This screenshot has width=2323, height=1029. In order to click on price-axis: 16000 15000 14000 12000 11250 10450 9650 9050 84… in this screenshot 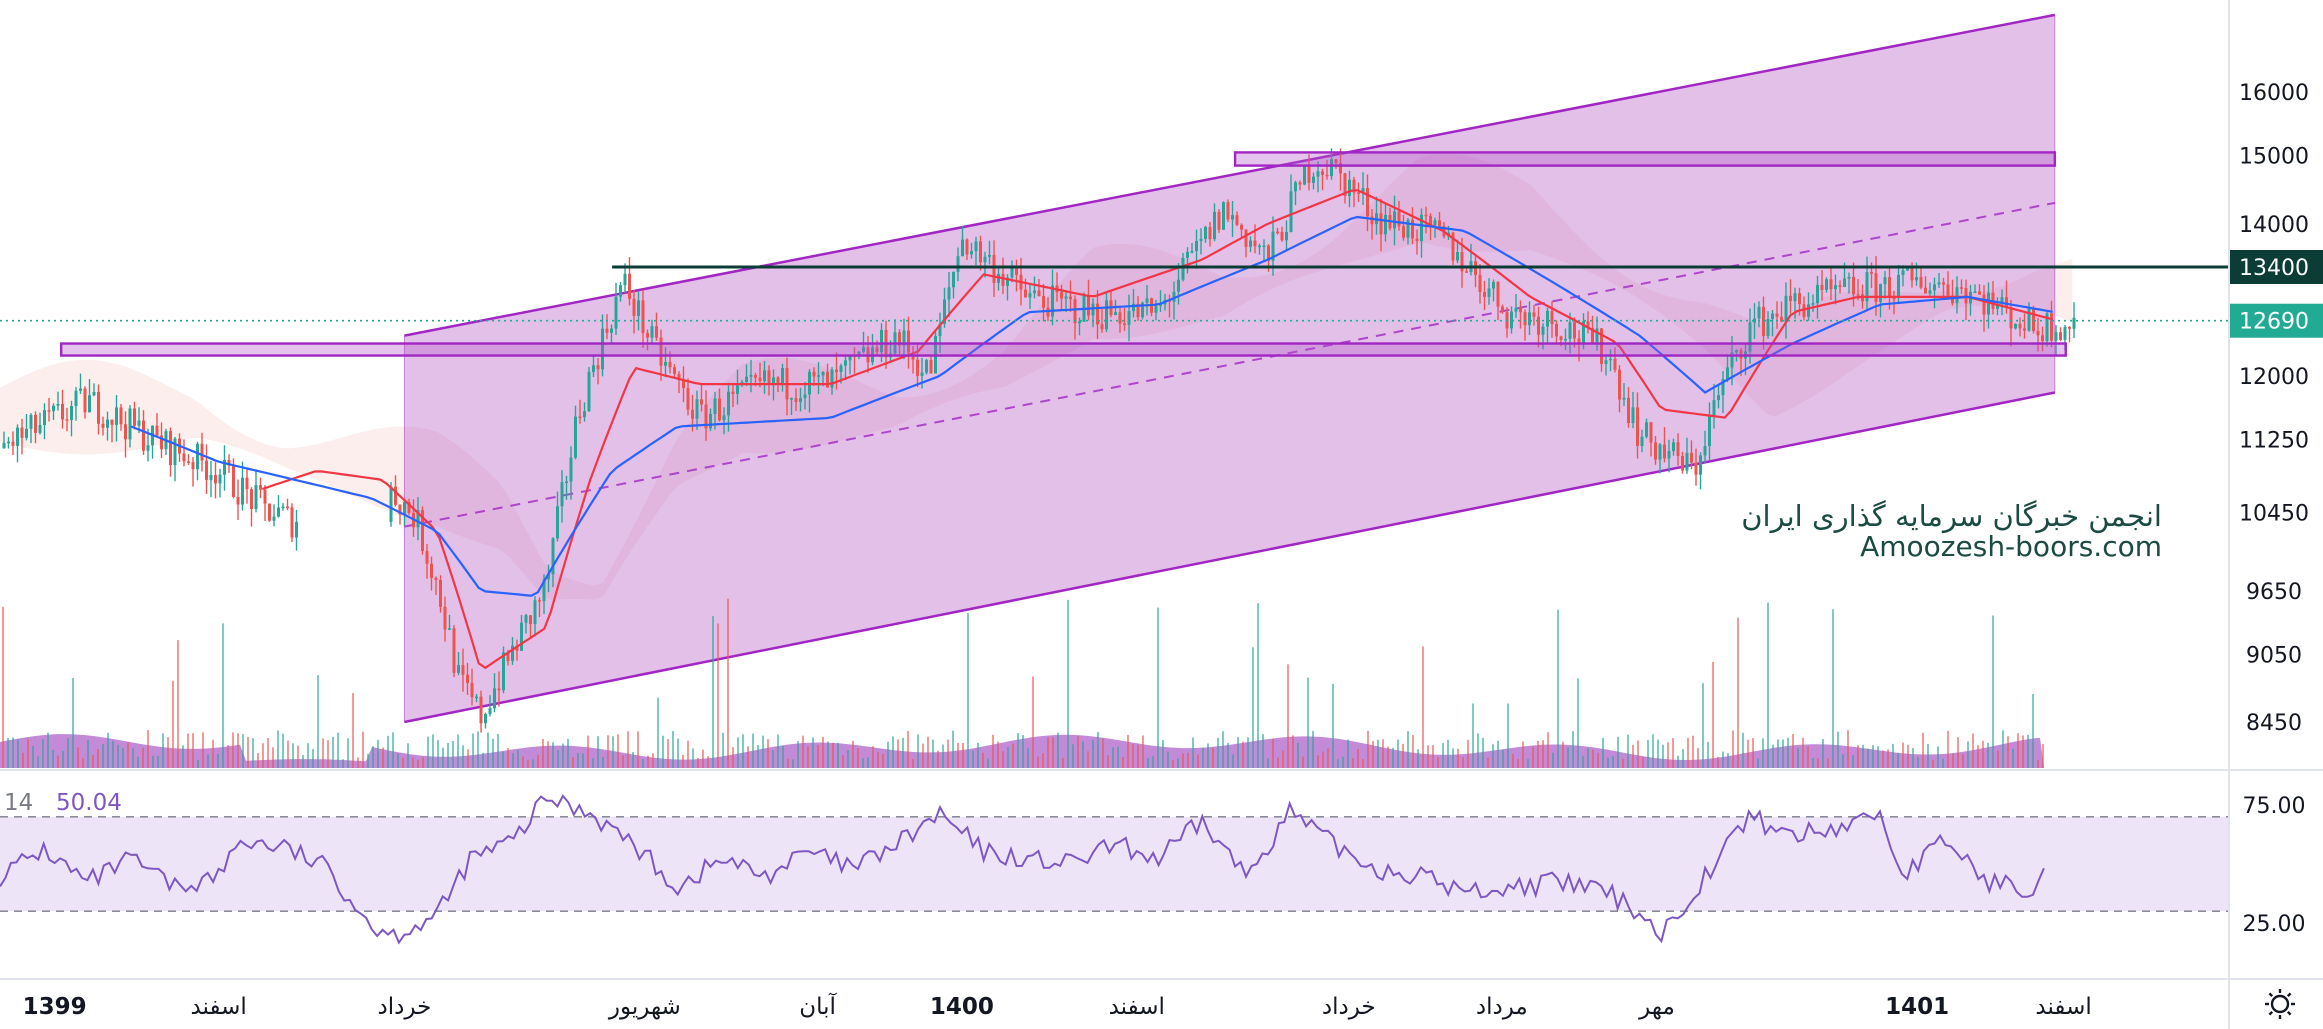, I will do `click(2274, 408)`.